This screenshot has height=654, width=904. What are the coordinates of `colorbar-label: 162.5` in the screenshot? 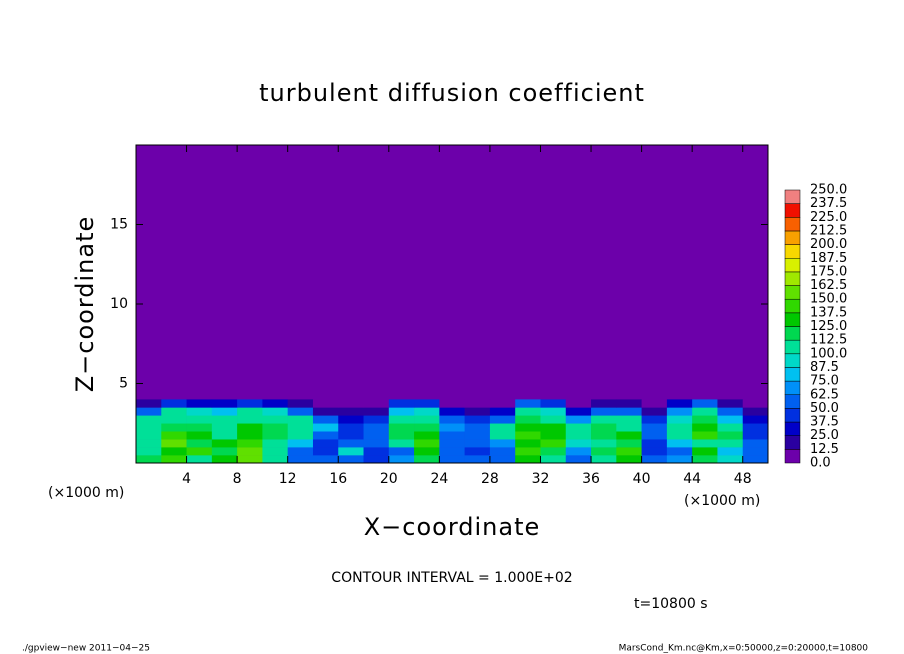 It's located at (828, 285).